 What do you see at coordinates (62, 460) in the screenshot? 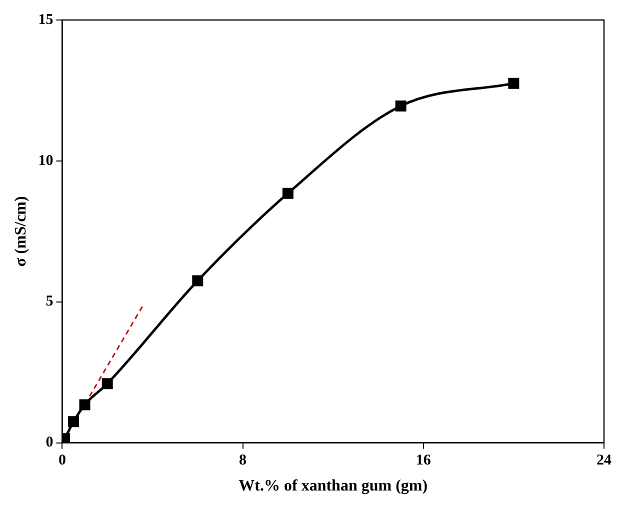
I see `x-tick-label: 0` at bounding box center [62, 460].